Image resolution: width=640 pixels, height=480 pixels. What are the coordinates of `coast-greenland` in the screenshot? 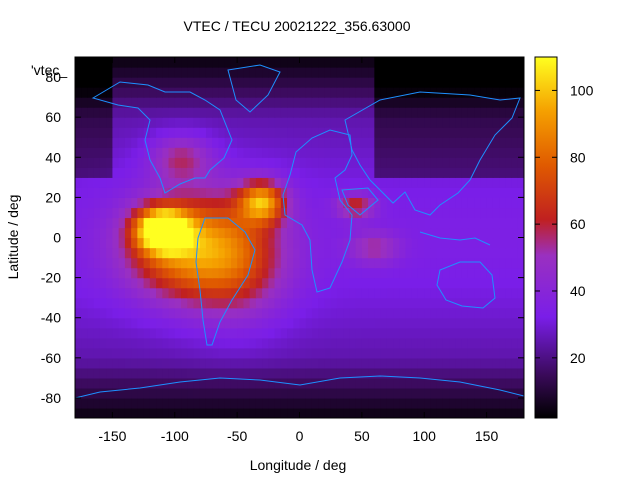 It's located at (254, 88).